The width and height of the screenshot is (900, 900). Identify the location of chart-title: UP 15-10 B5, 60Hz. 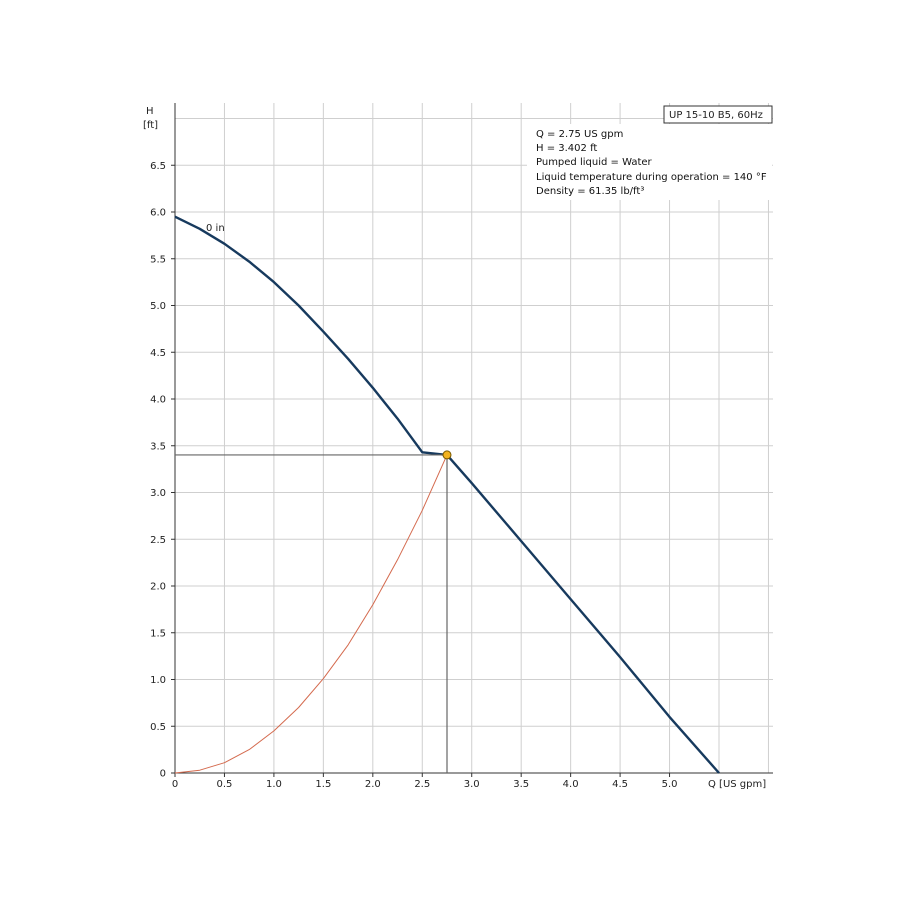
(716, 115).